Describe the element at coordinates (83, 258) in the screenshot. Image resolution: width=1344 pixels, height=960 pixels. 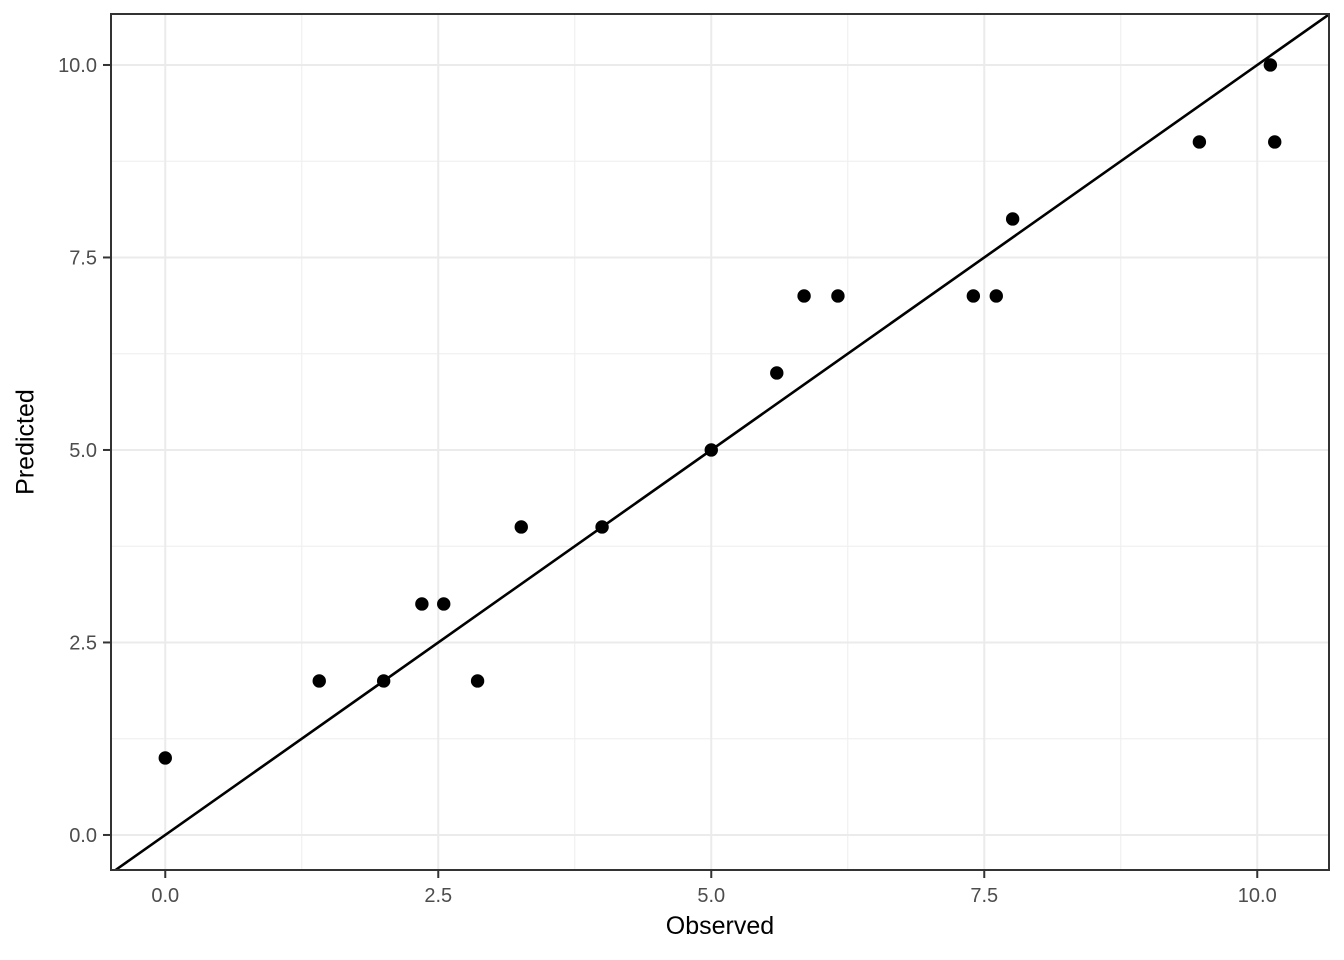
I see `y-tick-label: 7.5` at that location.